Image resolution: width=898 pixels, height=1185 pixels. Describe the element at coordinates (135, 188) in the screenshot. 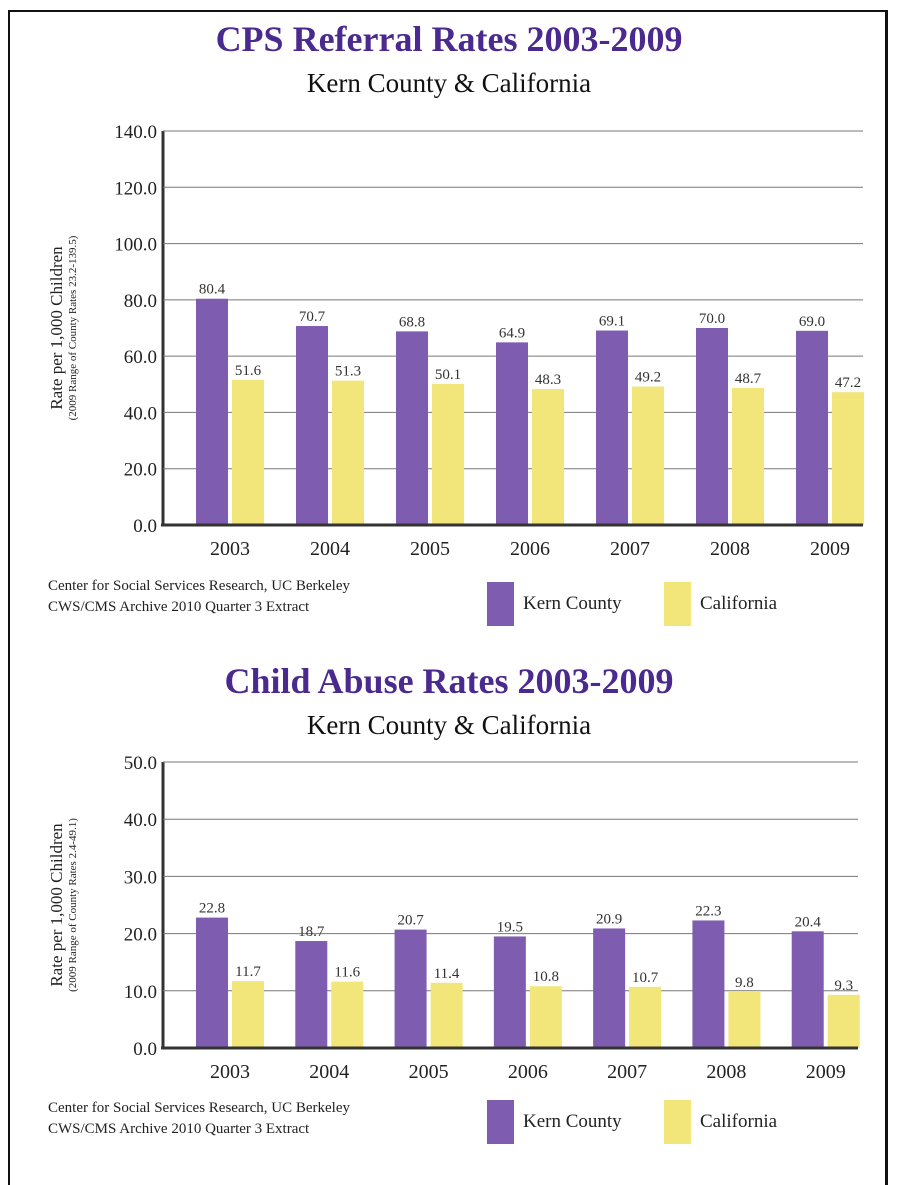

I see `y-tick-label: 120.0` at that location.